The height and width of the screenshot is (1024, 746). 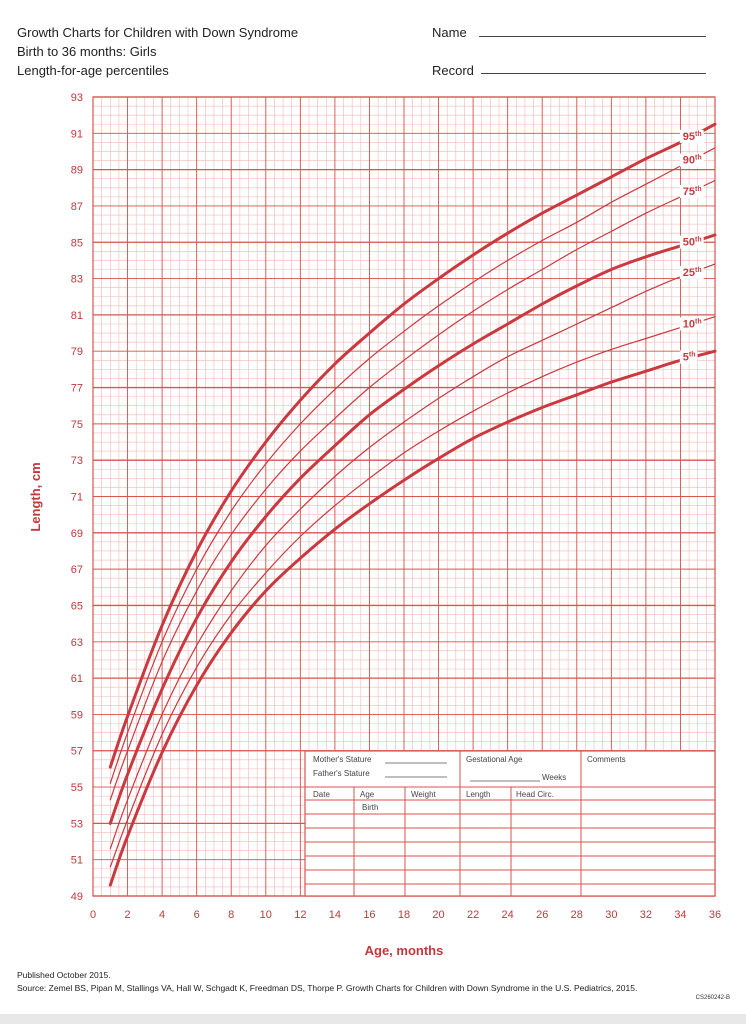 What do you see at coordinates (77, 788) in the screenshot?
I see `y-tick-label: 55` at bounding box center [77, 788].